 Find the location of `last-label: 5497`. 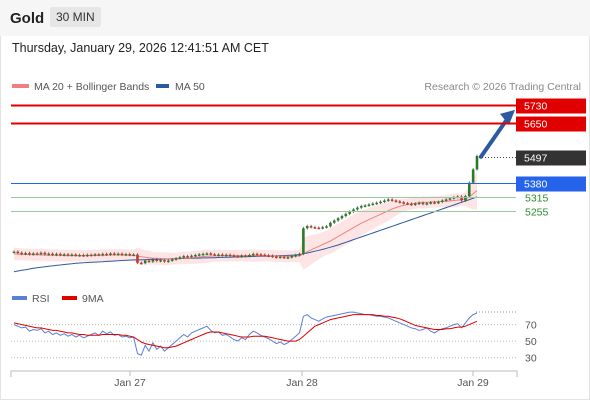

last-label: 5497 is located at coordinates (536, 159).